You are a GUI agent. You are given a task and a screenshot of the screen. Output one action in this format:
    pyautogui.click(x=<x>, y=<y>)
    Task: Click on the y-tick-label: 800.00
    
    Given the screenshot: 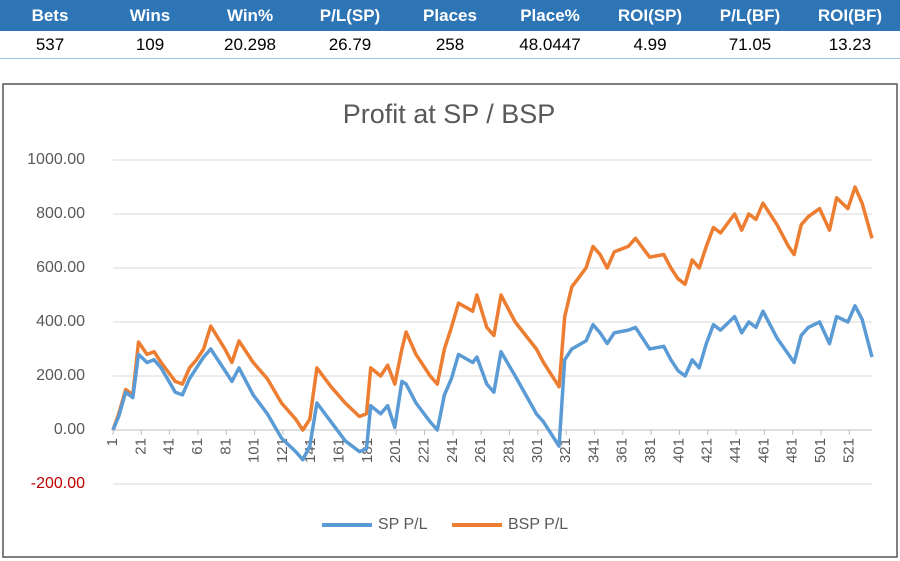 What is the action you would take?
    pyautogui.click(x=60, y=213)
    